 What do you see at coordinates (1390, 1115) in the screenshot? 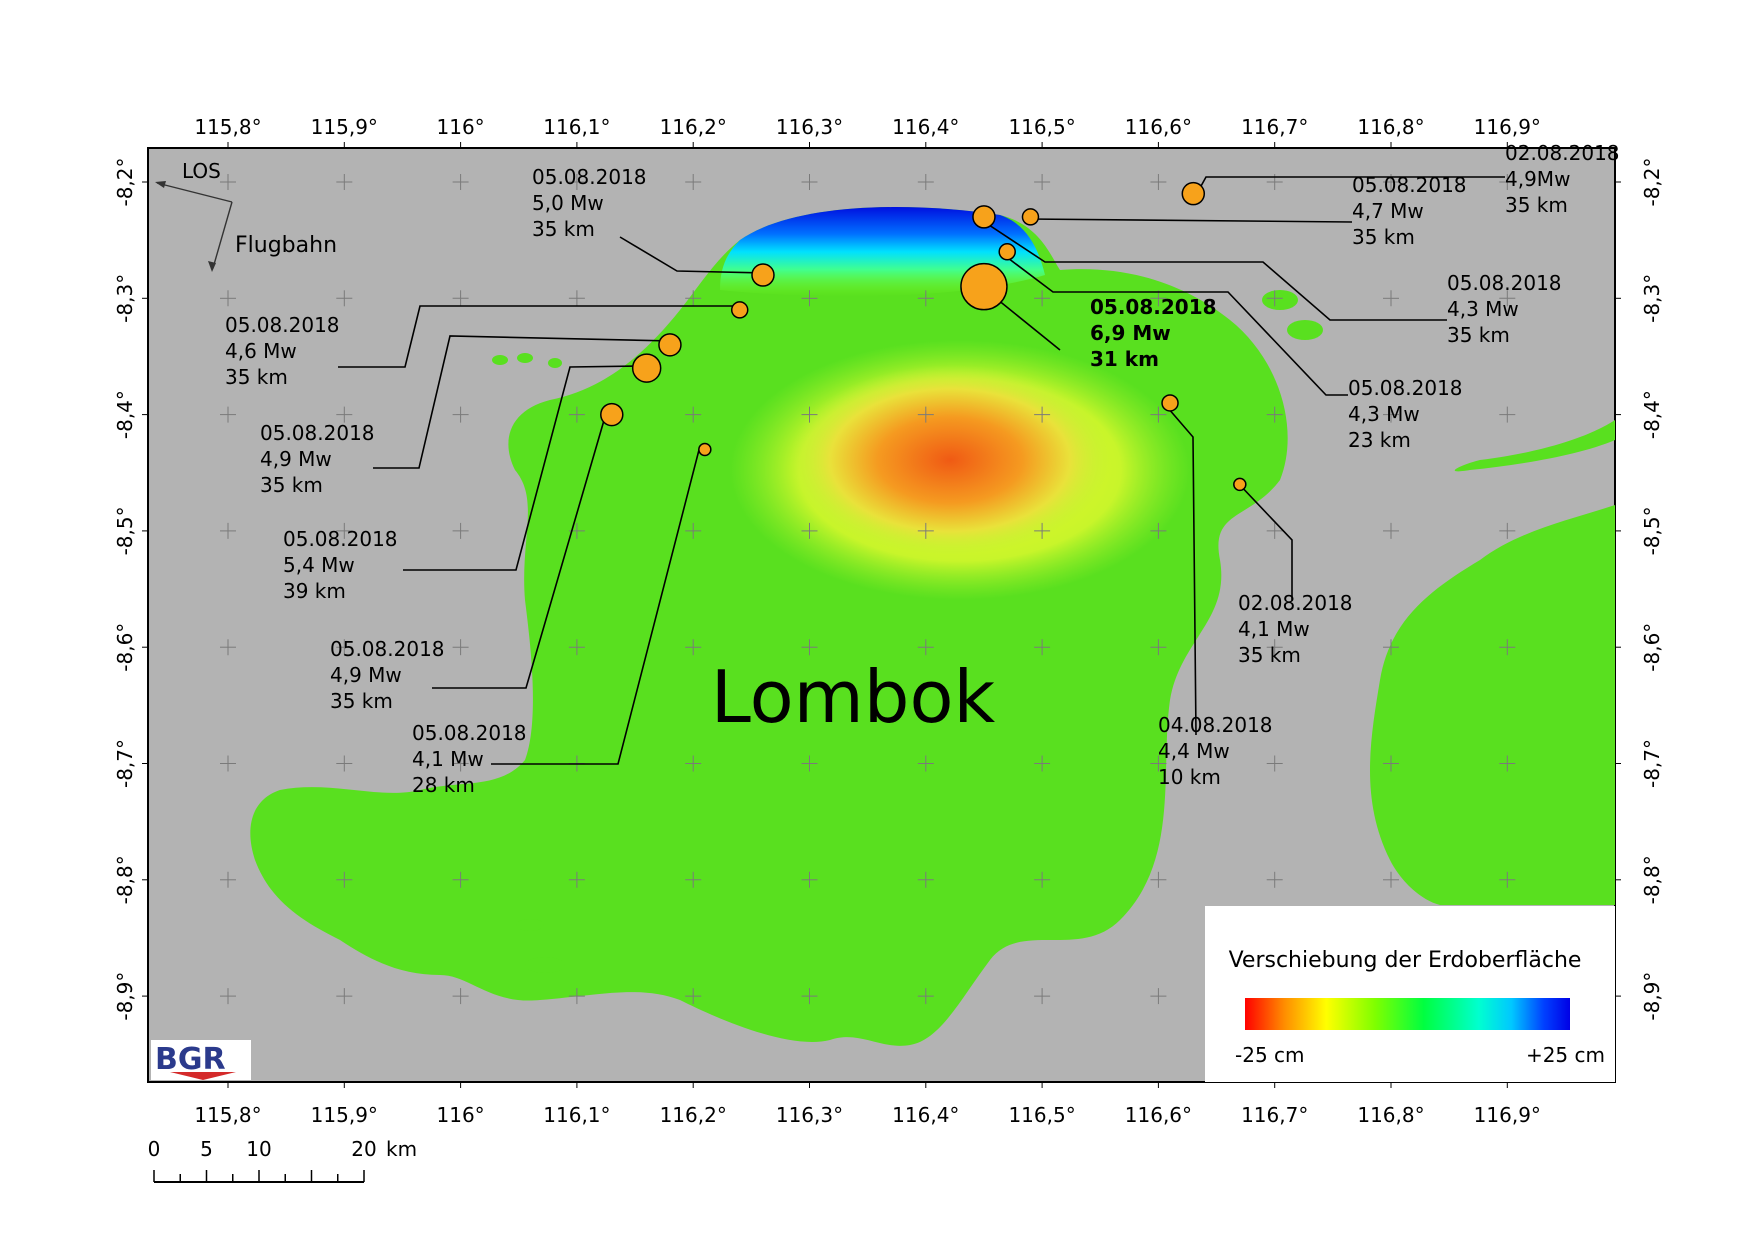
I see `lon-tick-label-bottom: 116,8°` at bounding box center [1390, 1115].